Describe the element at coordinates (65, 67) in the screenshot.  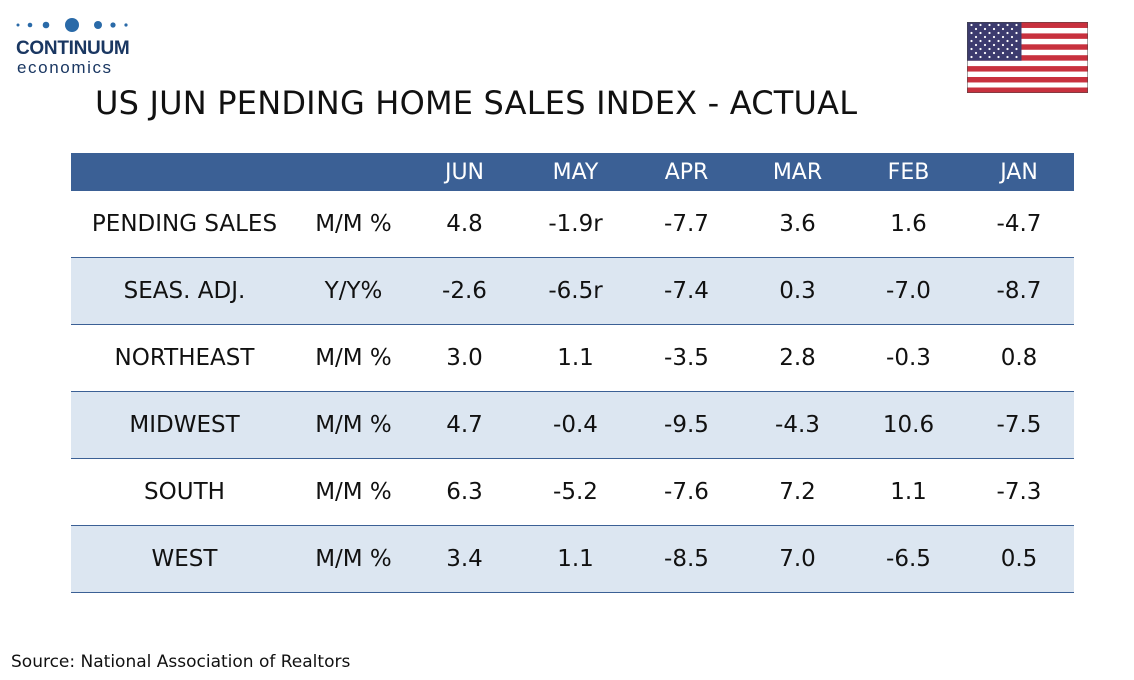
I see `brand-subtitle: economics` at that location.